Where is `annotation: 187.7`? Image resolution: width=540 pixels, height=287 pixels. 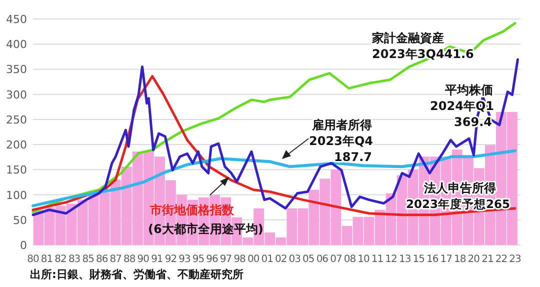
annotation: 187.7 is located at coordinates (353, 157).